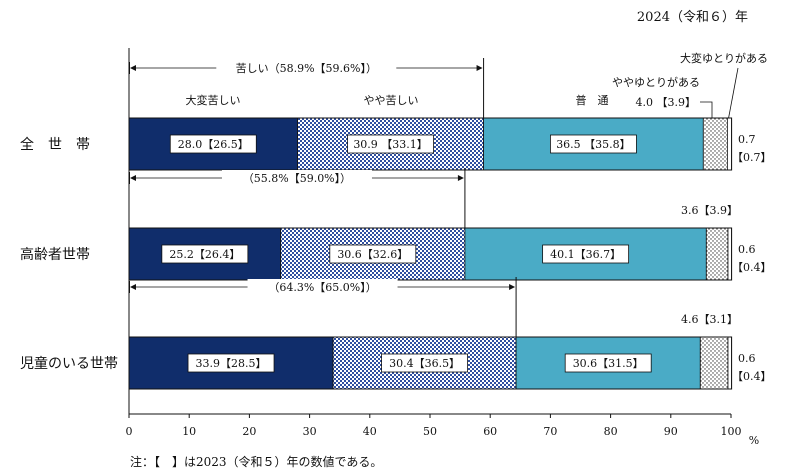 The image size is (787, 474). I want to click on x-axis-unit: %, so click(754, 440).